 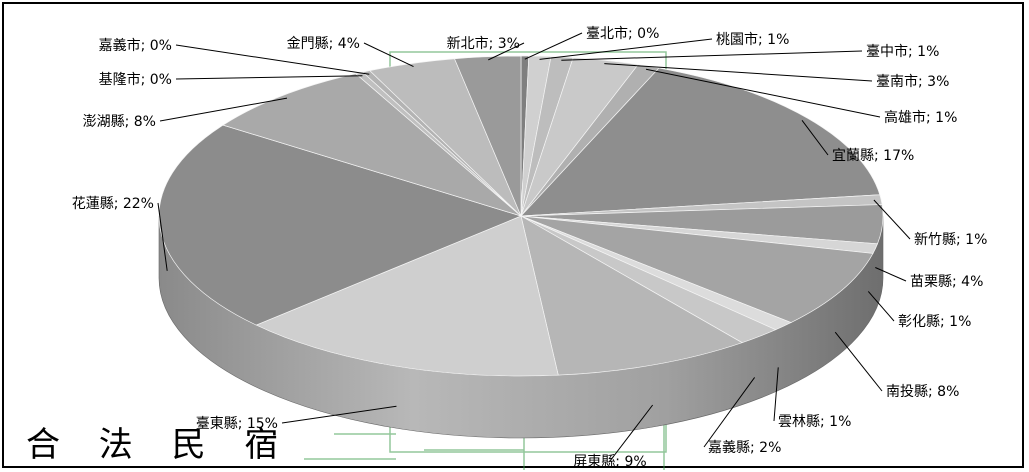 What do you see at coordinates (776, 394) in the screenshot?
I see `leader-line-雲林縣` at bounding box center [776, 394].